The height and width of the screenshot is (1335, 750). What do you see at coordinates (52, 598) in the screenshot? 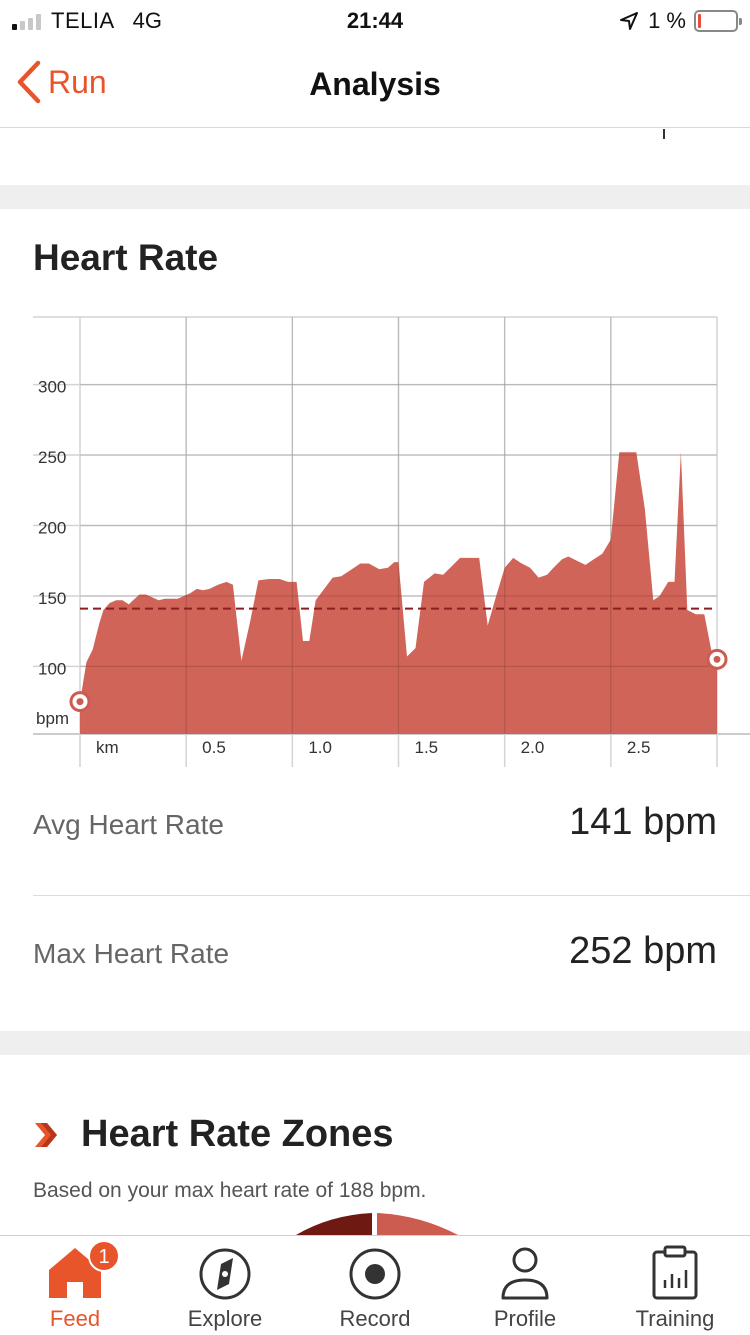
I see `y-tick-label: 150` at bounding box center [52, 598].